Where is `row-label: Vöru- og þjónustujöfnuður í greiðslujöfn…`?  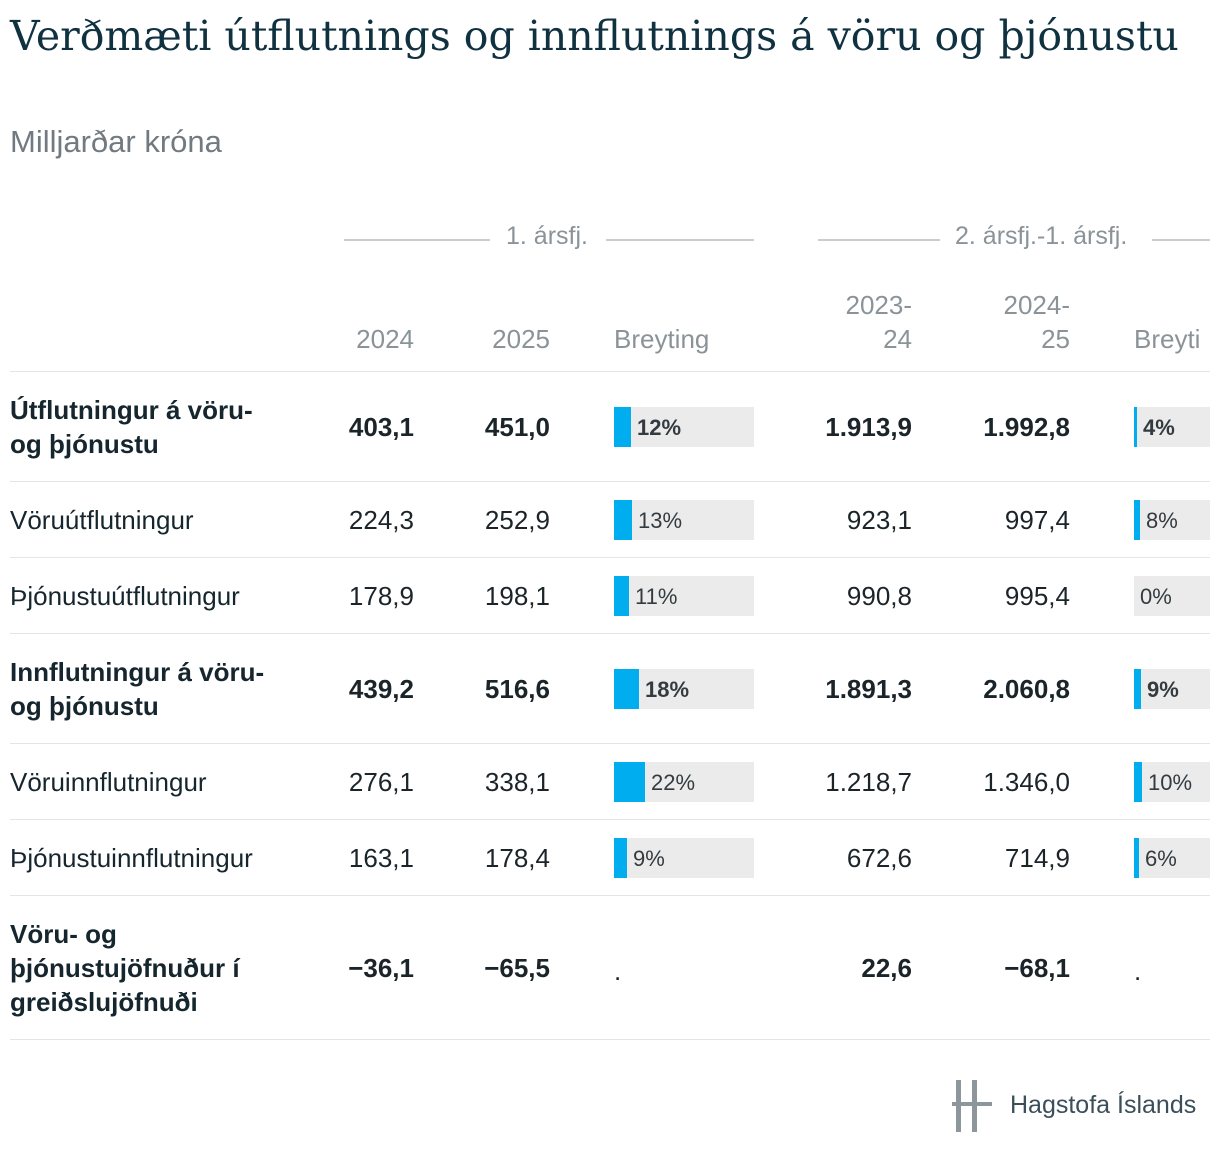
row-label: Vöru- og þjónustujöfnuður í greiðslujöfn… is located at coordinates (125, 968).